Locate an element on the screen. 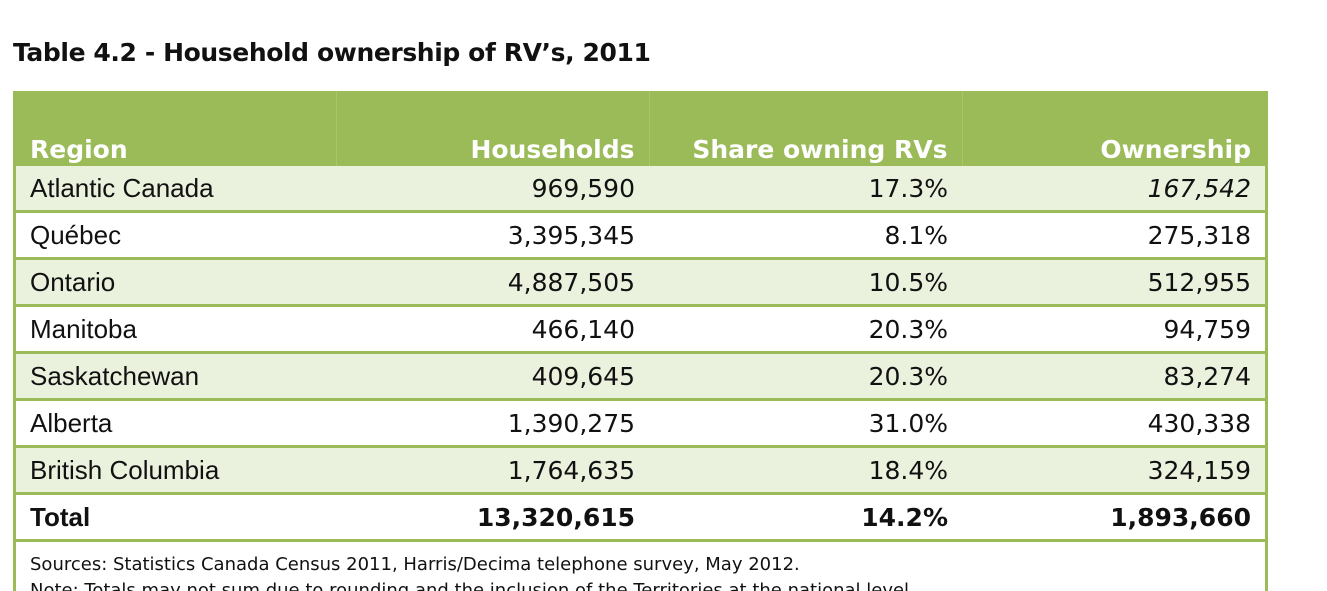  region-cell: Atlantic Canada is located at coordinates (176, 189).